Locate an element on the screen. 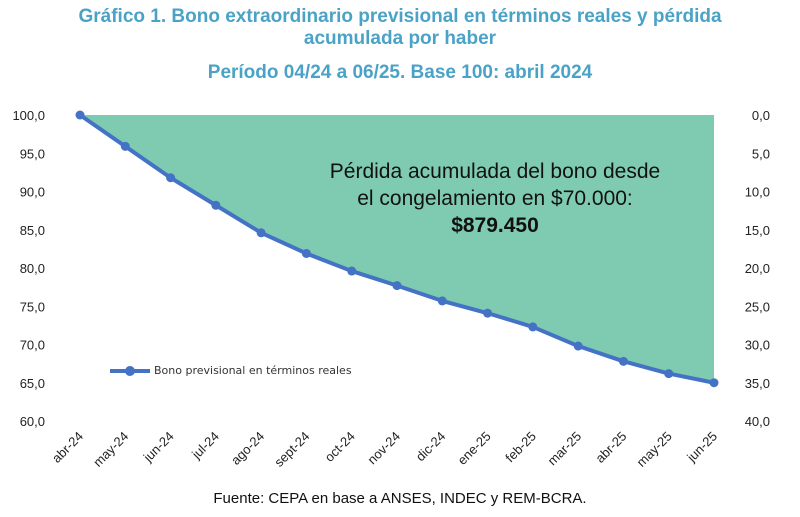 The height and width of the screenshot is (517, 800). left-tick-label: 85,0 is located at coordinates (32, 230).